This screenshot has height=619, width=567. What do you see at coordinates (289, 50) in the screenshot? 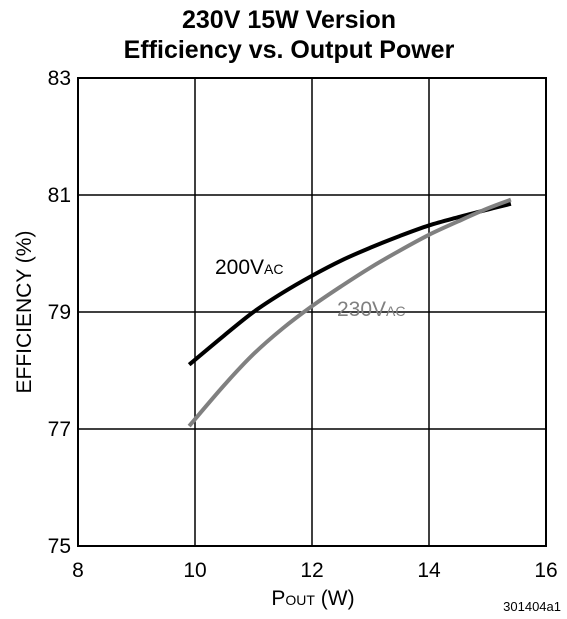
I see `chart-title-line2: Efficiency vs. Output Power` at bounding box center [289, 50].